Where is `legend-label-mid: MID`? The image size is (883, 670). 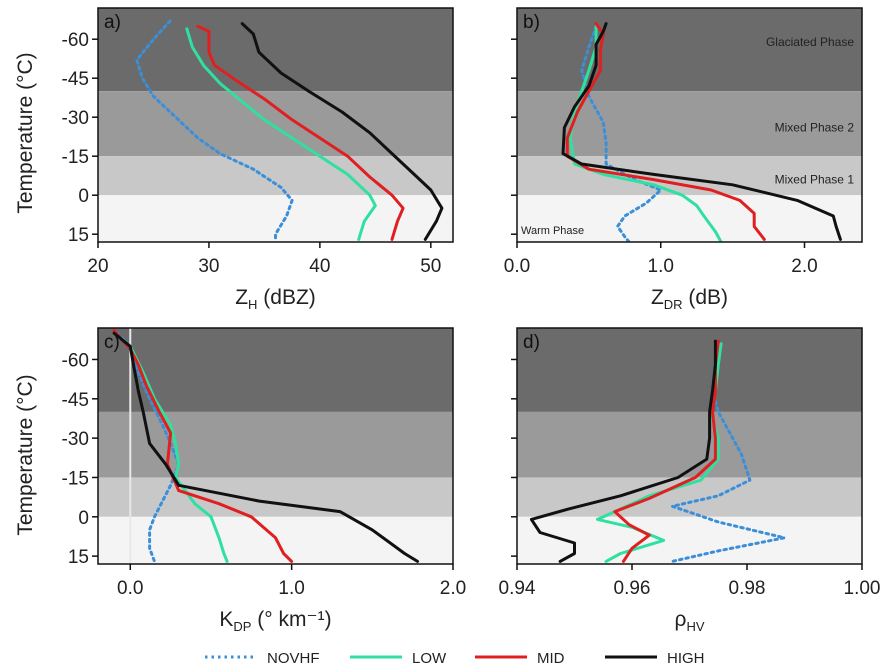 legend-label-mid: MID is located at coordinates (551, 658).